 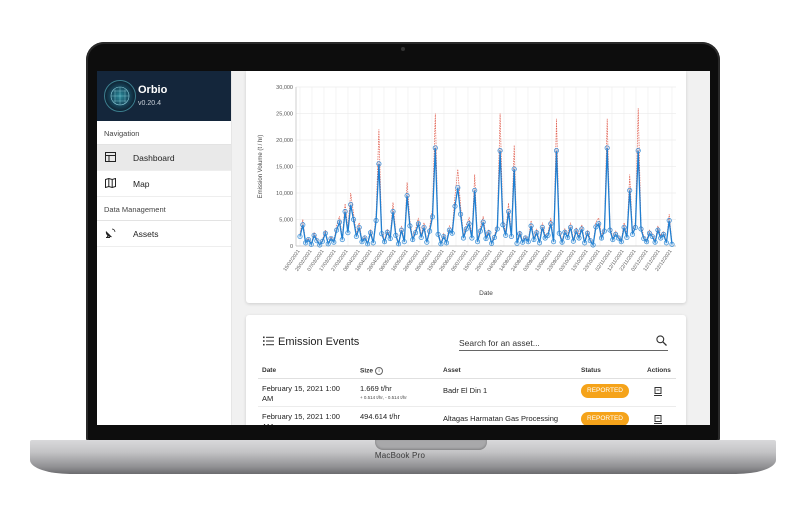 What do you see at coordinates (661, 340) in the screenshot?
I see `search-icon` at bounding box center [661, 340].